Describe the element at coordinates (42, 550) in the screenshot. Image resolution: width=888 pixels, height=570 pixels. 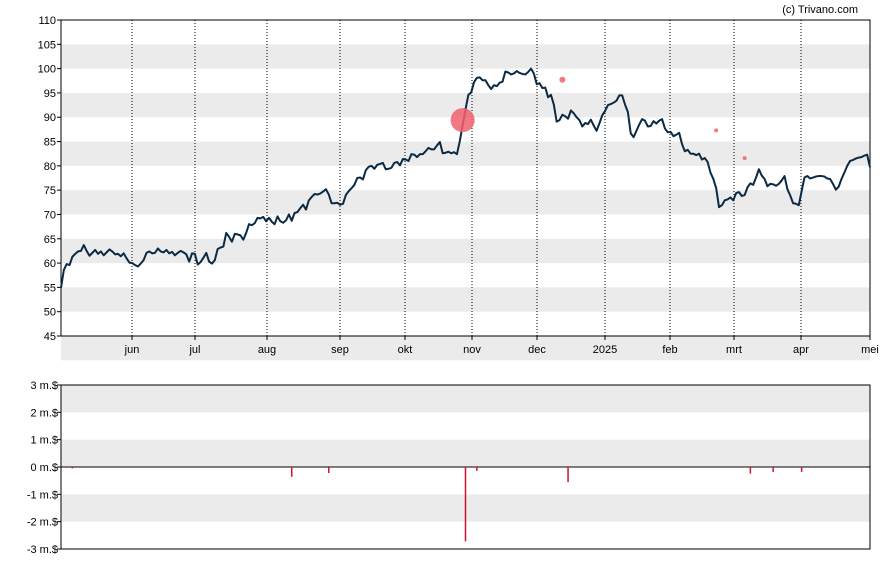
I see `volume-y-tick-label: -3 m.$` at that location.